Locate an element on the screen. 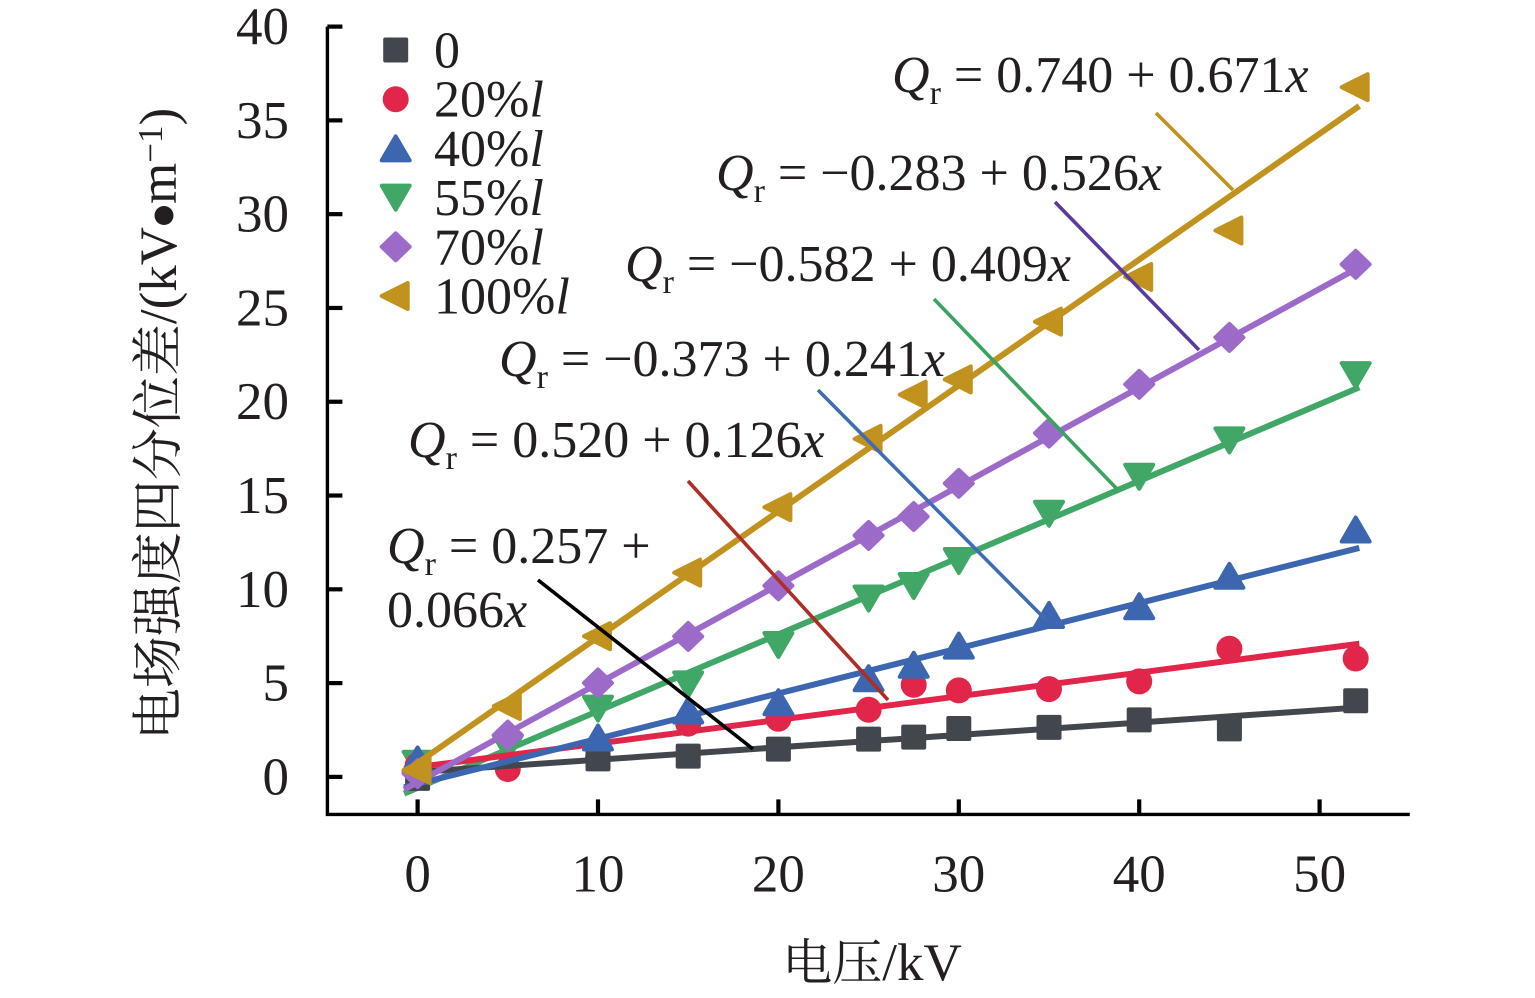  annotation-text-100%l: Qr = 0.740 + 0.671x is located at coordinates (1100, 79).